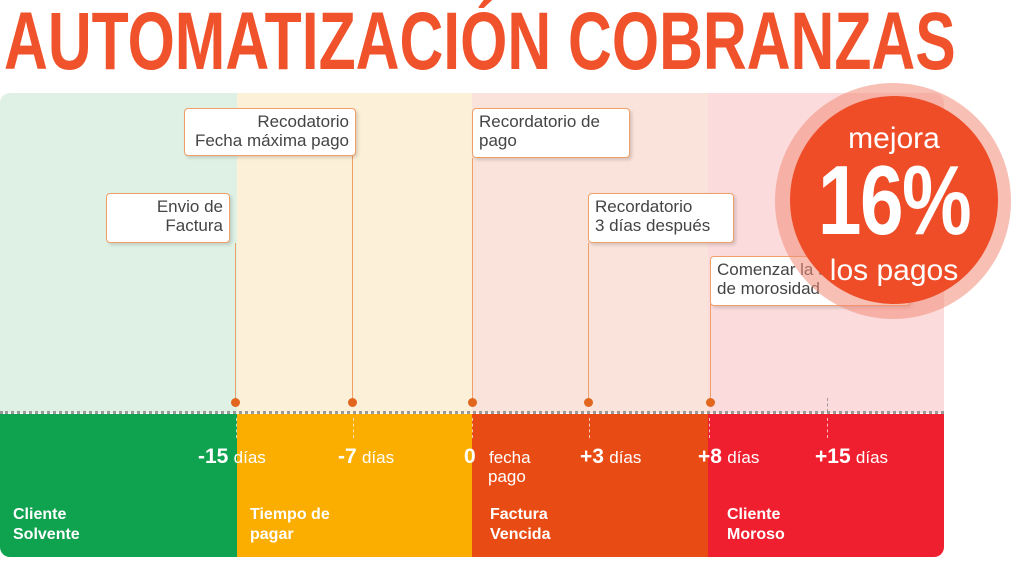 The height and width of the screenshot is (568, 1024). I want to click on improvement-badge: mejora 16% los pagos, so click(894, 200).